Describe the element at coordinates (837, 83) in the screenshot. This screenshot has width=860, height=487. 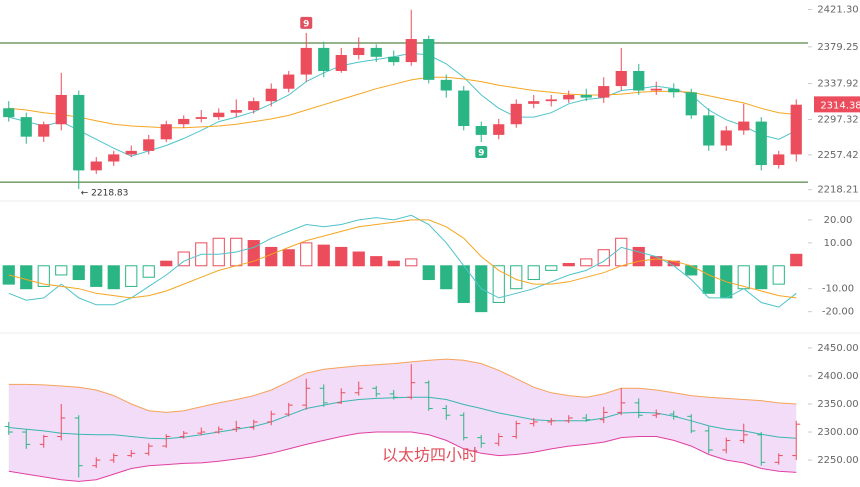
I see `y-tick-label: 2337.92` at that location.